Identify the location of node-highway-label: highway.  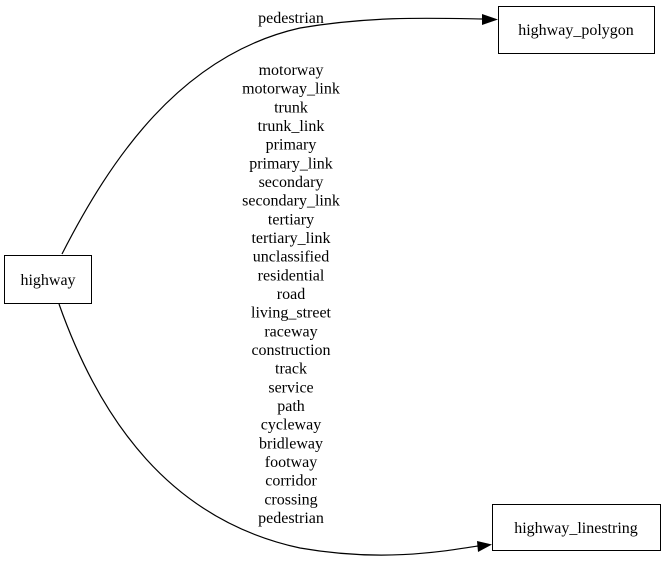
(47, 280).